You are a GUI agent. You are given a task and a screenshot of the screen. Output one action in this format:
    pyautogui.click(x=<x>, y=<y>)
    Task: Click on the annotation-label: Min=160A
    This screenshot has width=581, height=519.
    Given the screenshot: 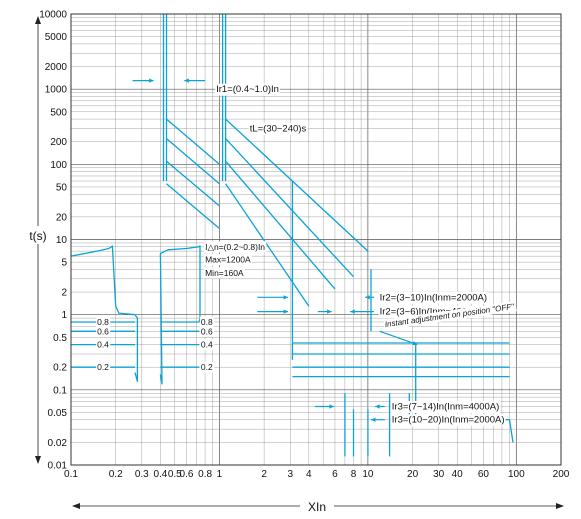 What is the action you would take?
    pyautogui.click(x=224, y=273)
    